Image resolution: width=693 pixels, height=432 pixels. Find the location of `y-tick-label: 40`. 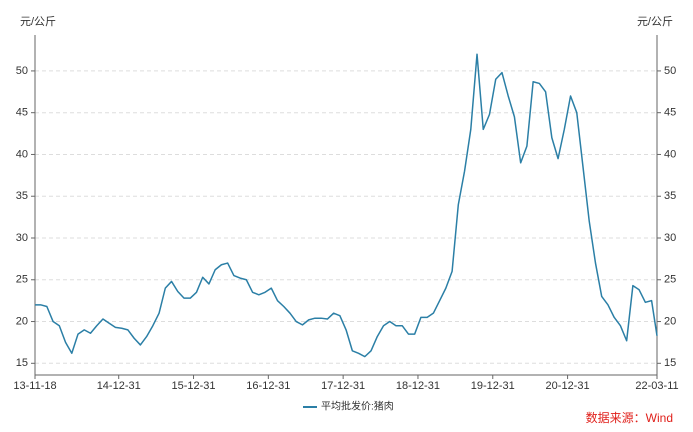

y-tick-label: 40 is located at coordinates (22, 154).